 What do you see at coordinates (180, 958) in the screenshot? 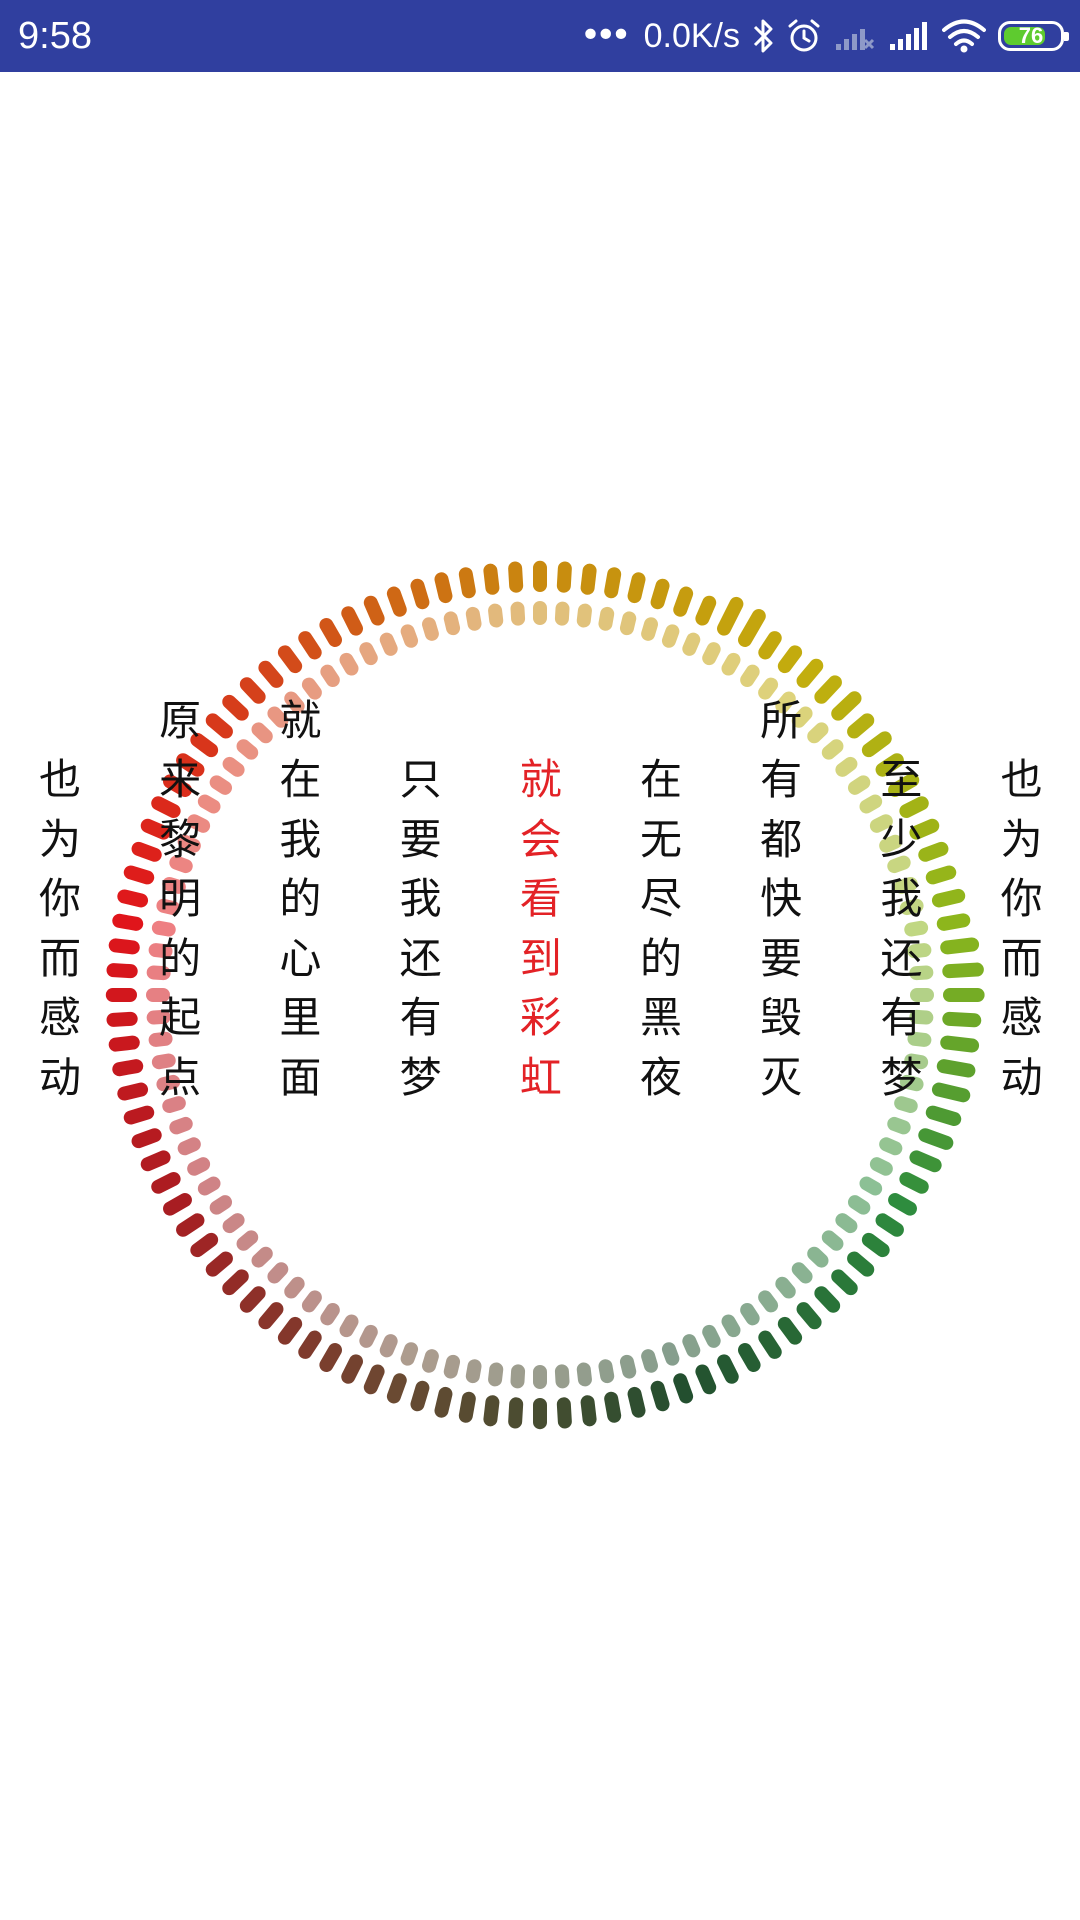
I see `lyric-char: 的` at bounding box center [180, 958].